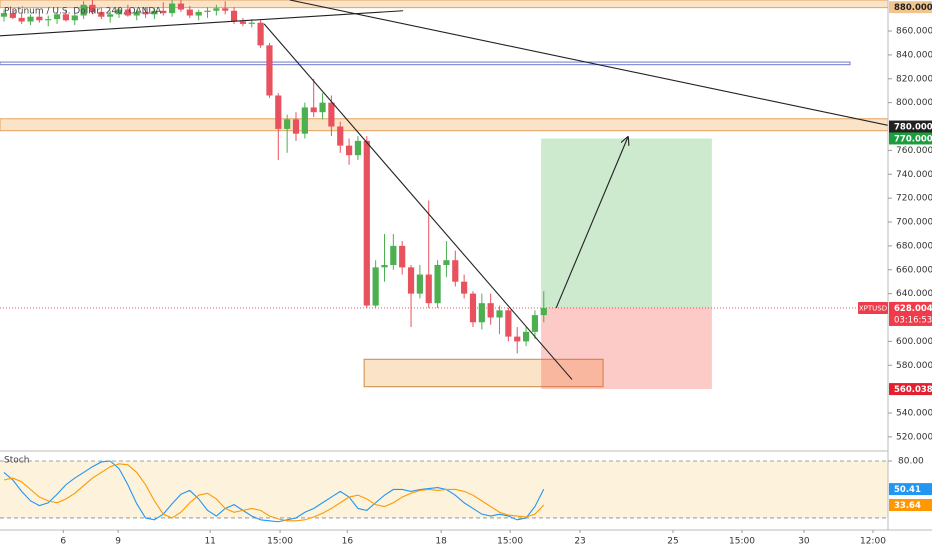 Image resolution: width=932 pixels, height=550 pixels. What do you see at coordinates (911, 462) in the screenshot?
I see `stoch-tick-label: 80.00` at bounding box center [911, 462].